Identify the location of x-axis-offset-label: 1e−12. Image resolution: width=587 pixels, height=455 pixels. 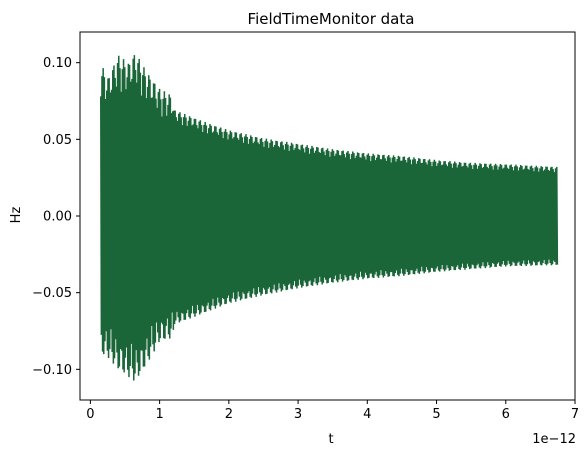
(554, 439).